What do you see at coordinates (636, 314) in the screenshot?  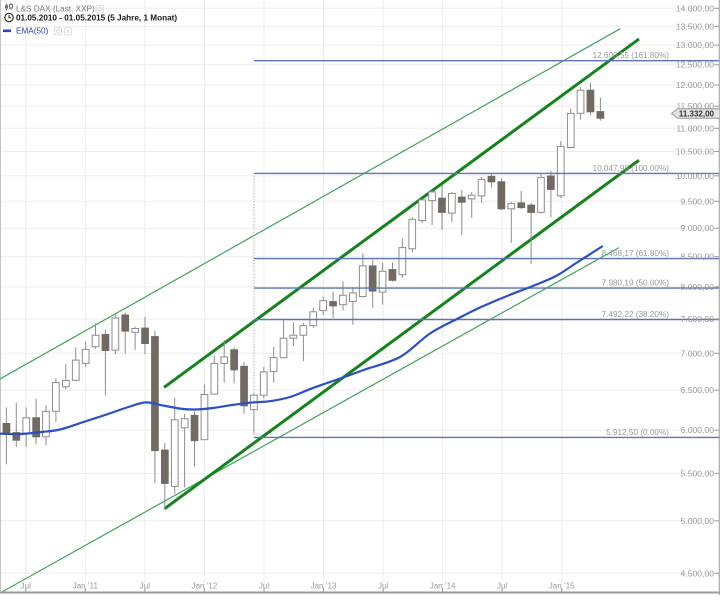 I see `svg-text: 7.492,22 (38.20%)` at bounding box center [636, 314].